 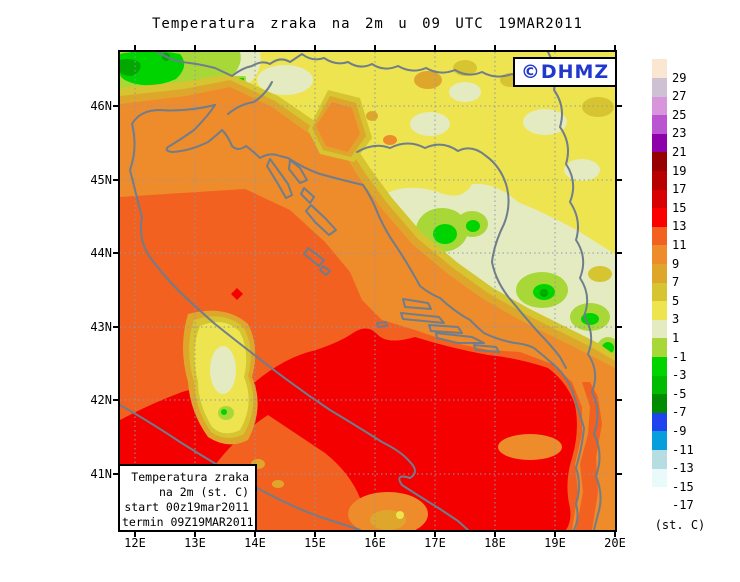 What do you see at coordinates (101, 253) in the screenshot?
I see `lat-label-44N: 44N` at bounding box center [101, 253].